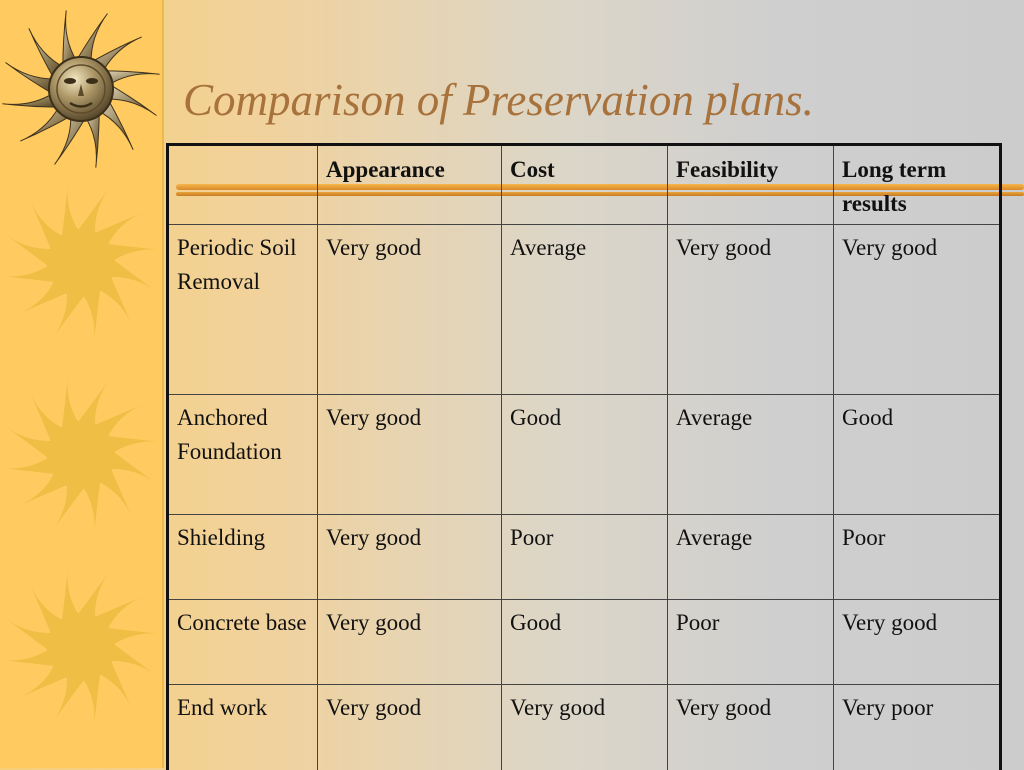 This screenshot has height=770, width=1024. What do you see at coordinates (242, 184) in the screenshot?
I see `header-cell-empty` at bounding box center [242, 184].